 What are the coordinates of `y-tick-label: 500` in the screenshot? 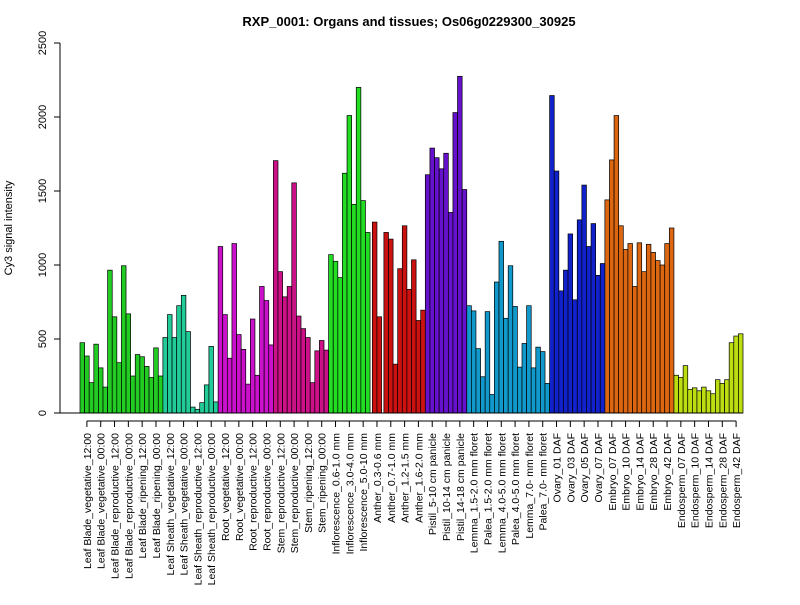 It's located at (43, 339).